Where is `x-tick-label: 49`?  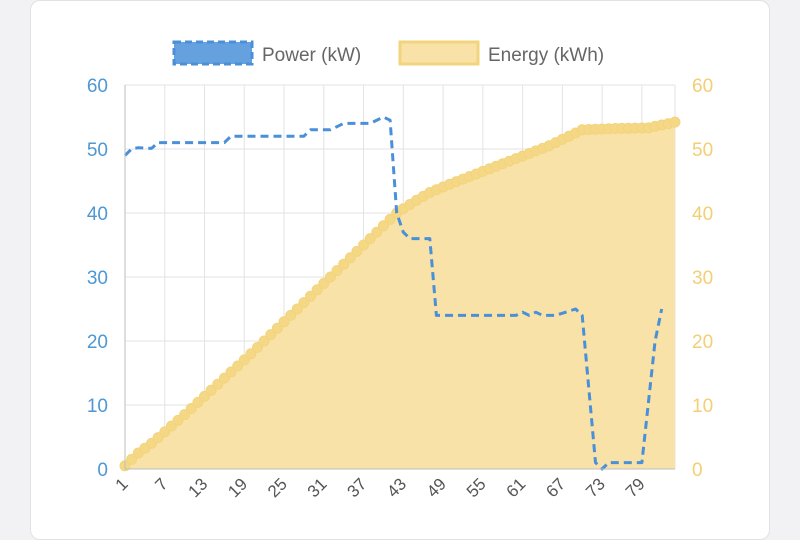
x-tick-label: 49 is located at coordinates (436, 487).